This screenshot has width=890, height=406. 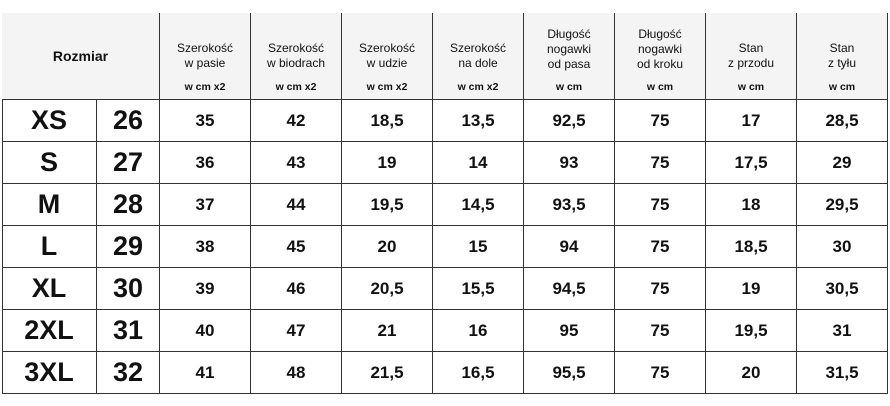 I want to click on cell-value: 36, so click(x=205, y=162).